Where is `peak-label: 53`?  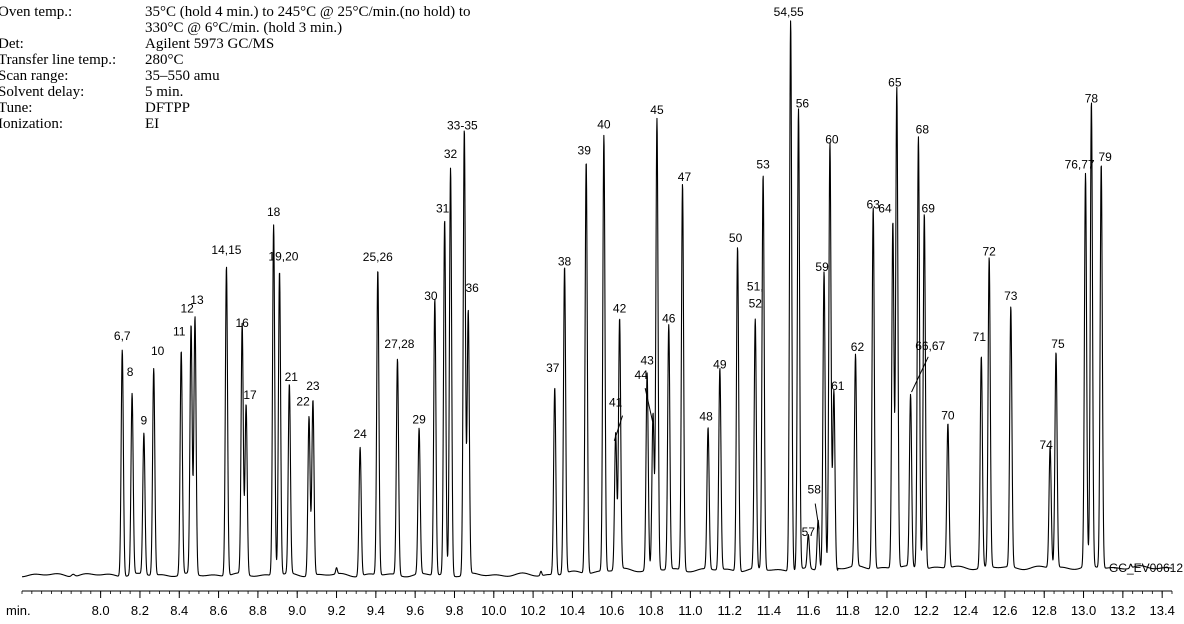
peak-label: 53 is located at coordinates (763, 165).